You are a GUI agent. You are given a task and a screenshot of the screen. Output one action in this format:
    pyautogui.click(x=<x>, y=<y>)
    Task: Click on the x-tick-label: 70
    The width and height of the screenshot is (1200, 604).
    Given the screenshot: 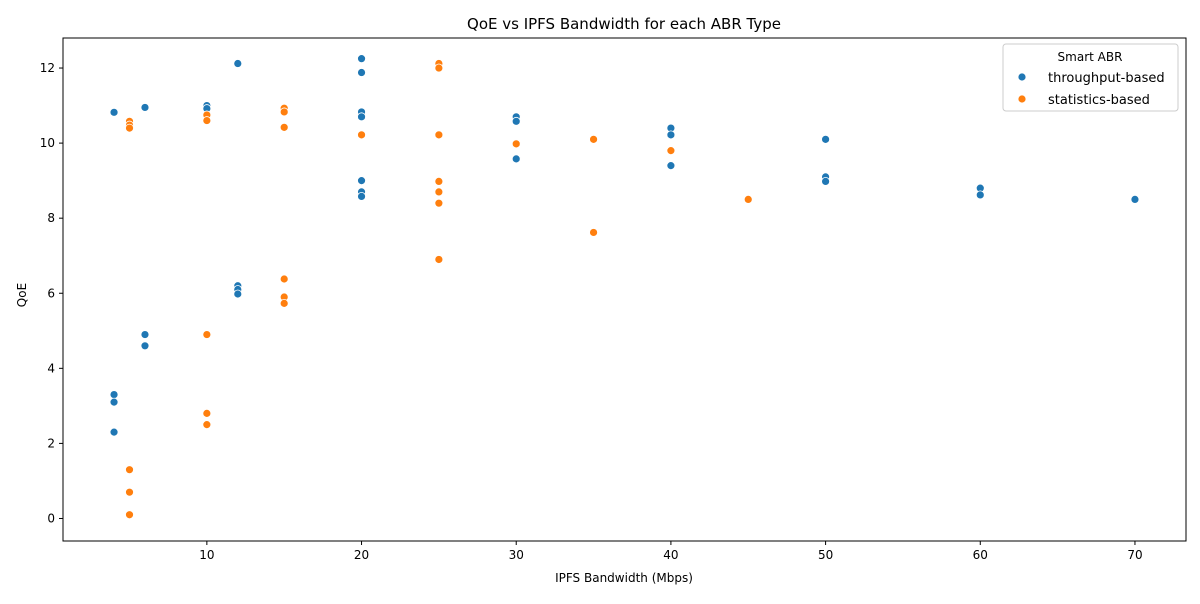 What is the action you would take?
    pyautogui.click(x=1134, y=555)
    